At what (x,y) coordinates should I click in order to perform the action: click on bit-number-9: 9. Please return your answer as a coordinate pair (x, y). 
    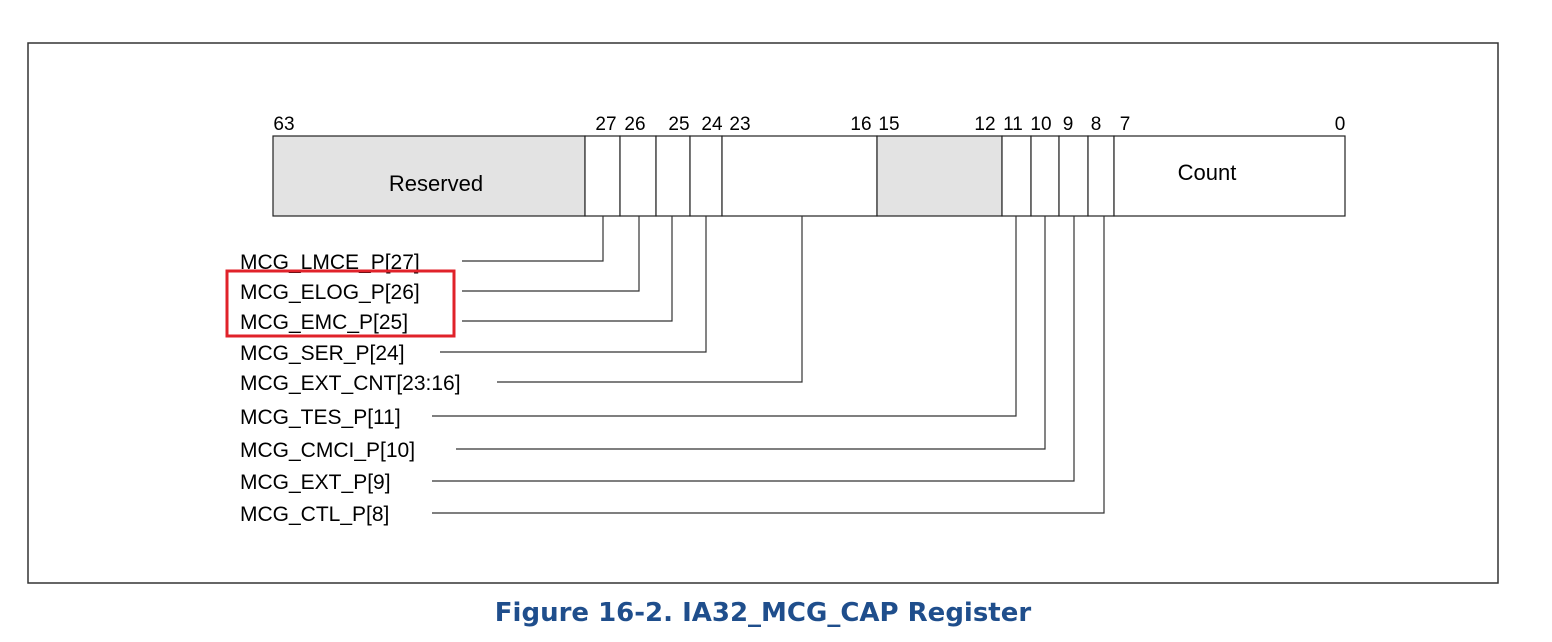
    Looking at the image, I should click on (1068, 124).